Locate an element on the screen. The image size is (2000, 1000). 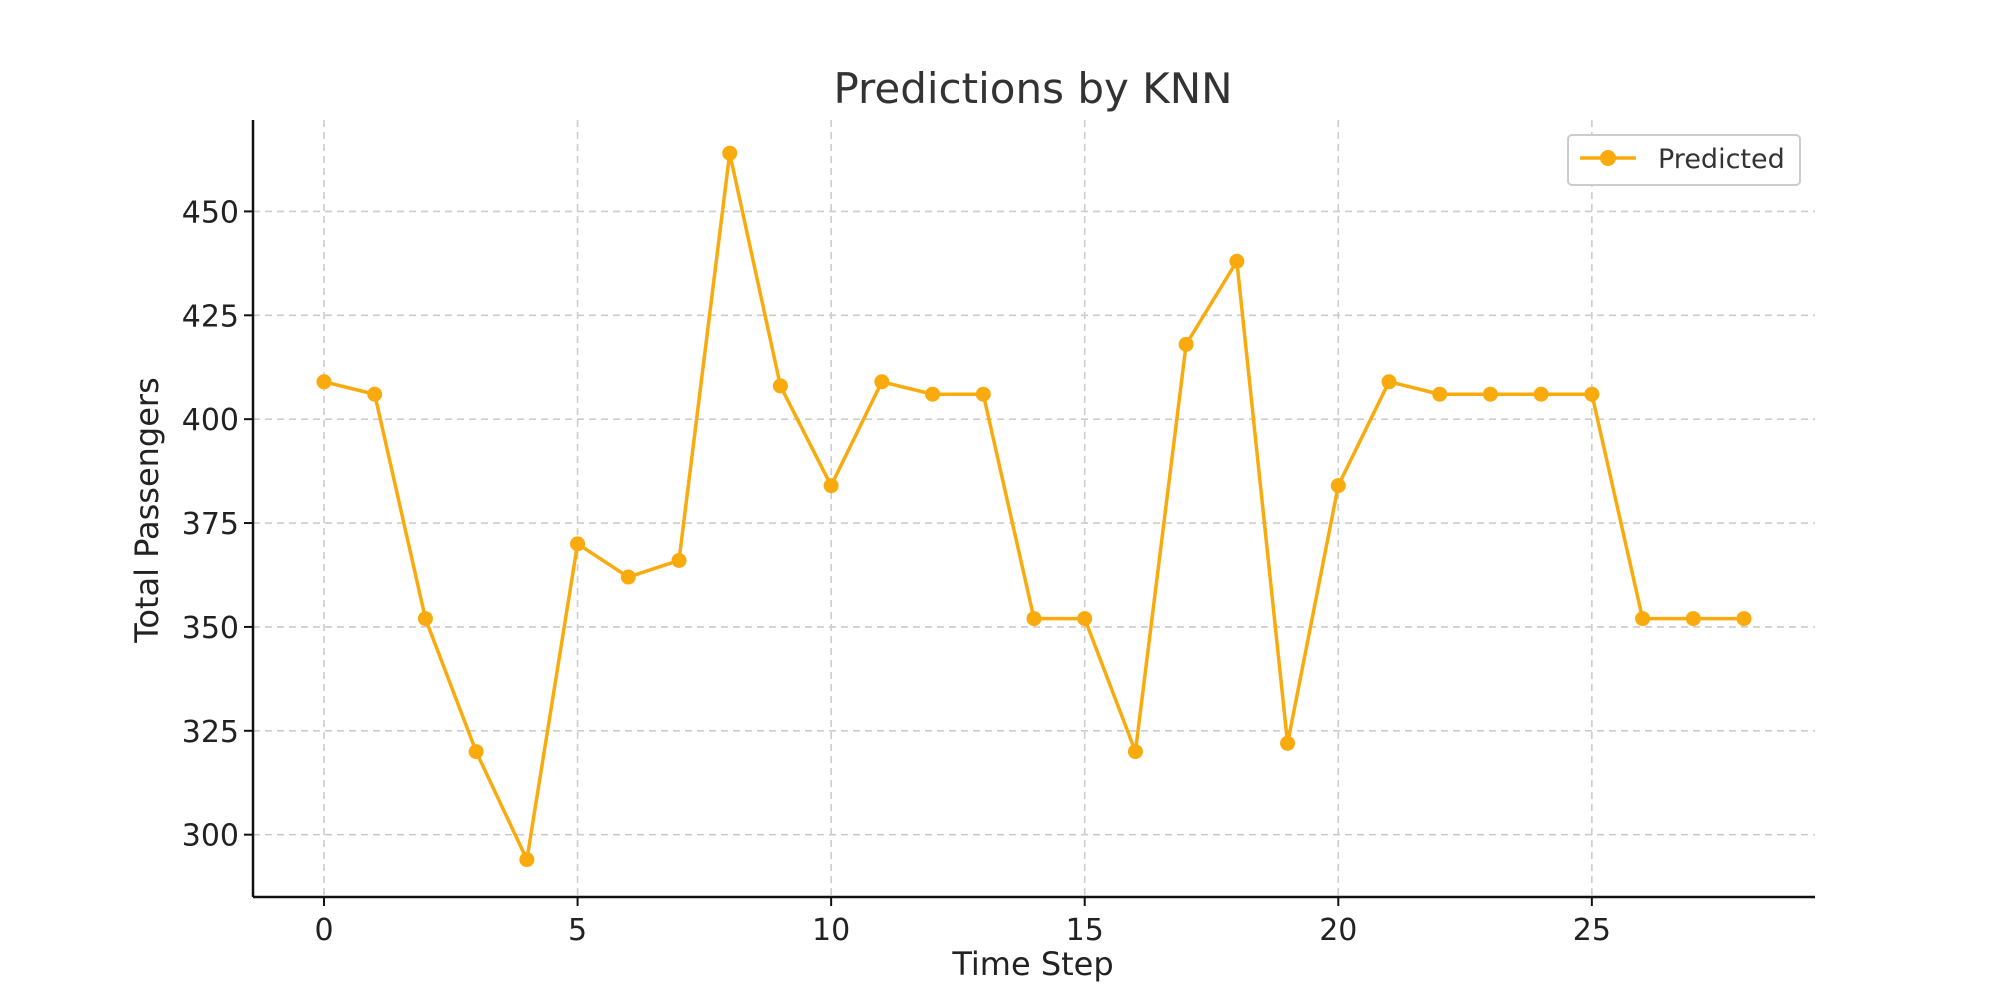
x-tick-label: 0 is located at coordinates (323, 930).